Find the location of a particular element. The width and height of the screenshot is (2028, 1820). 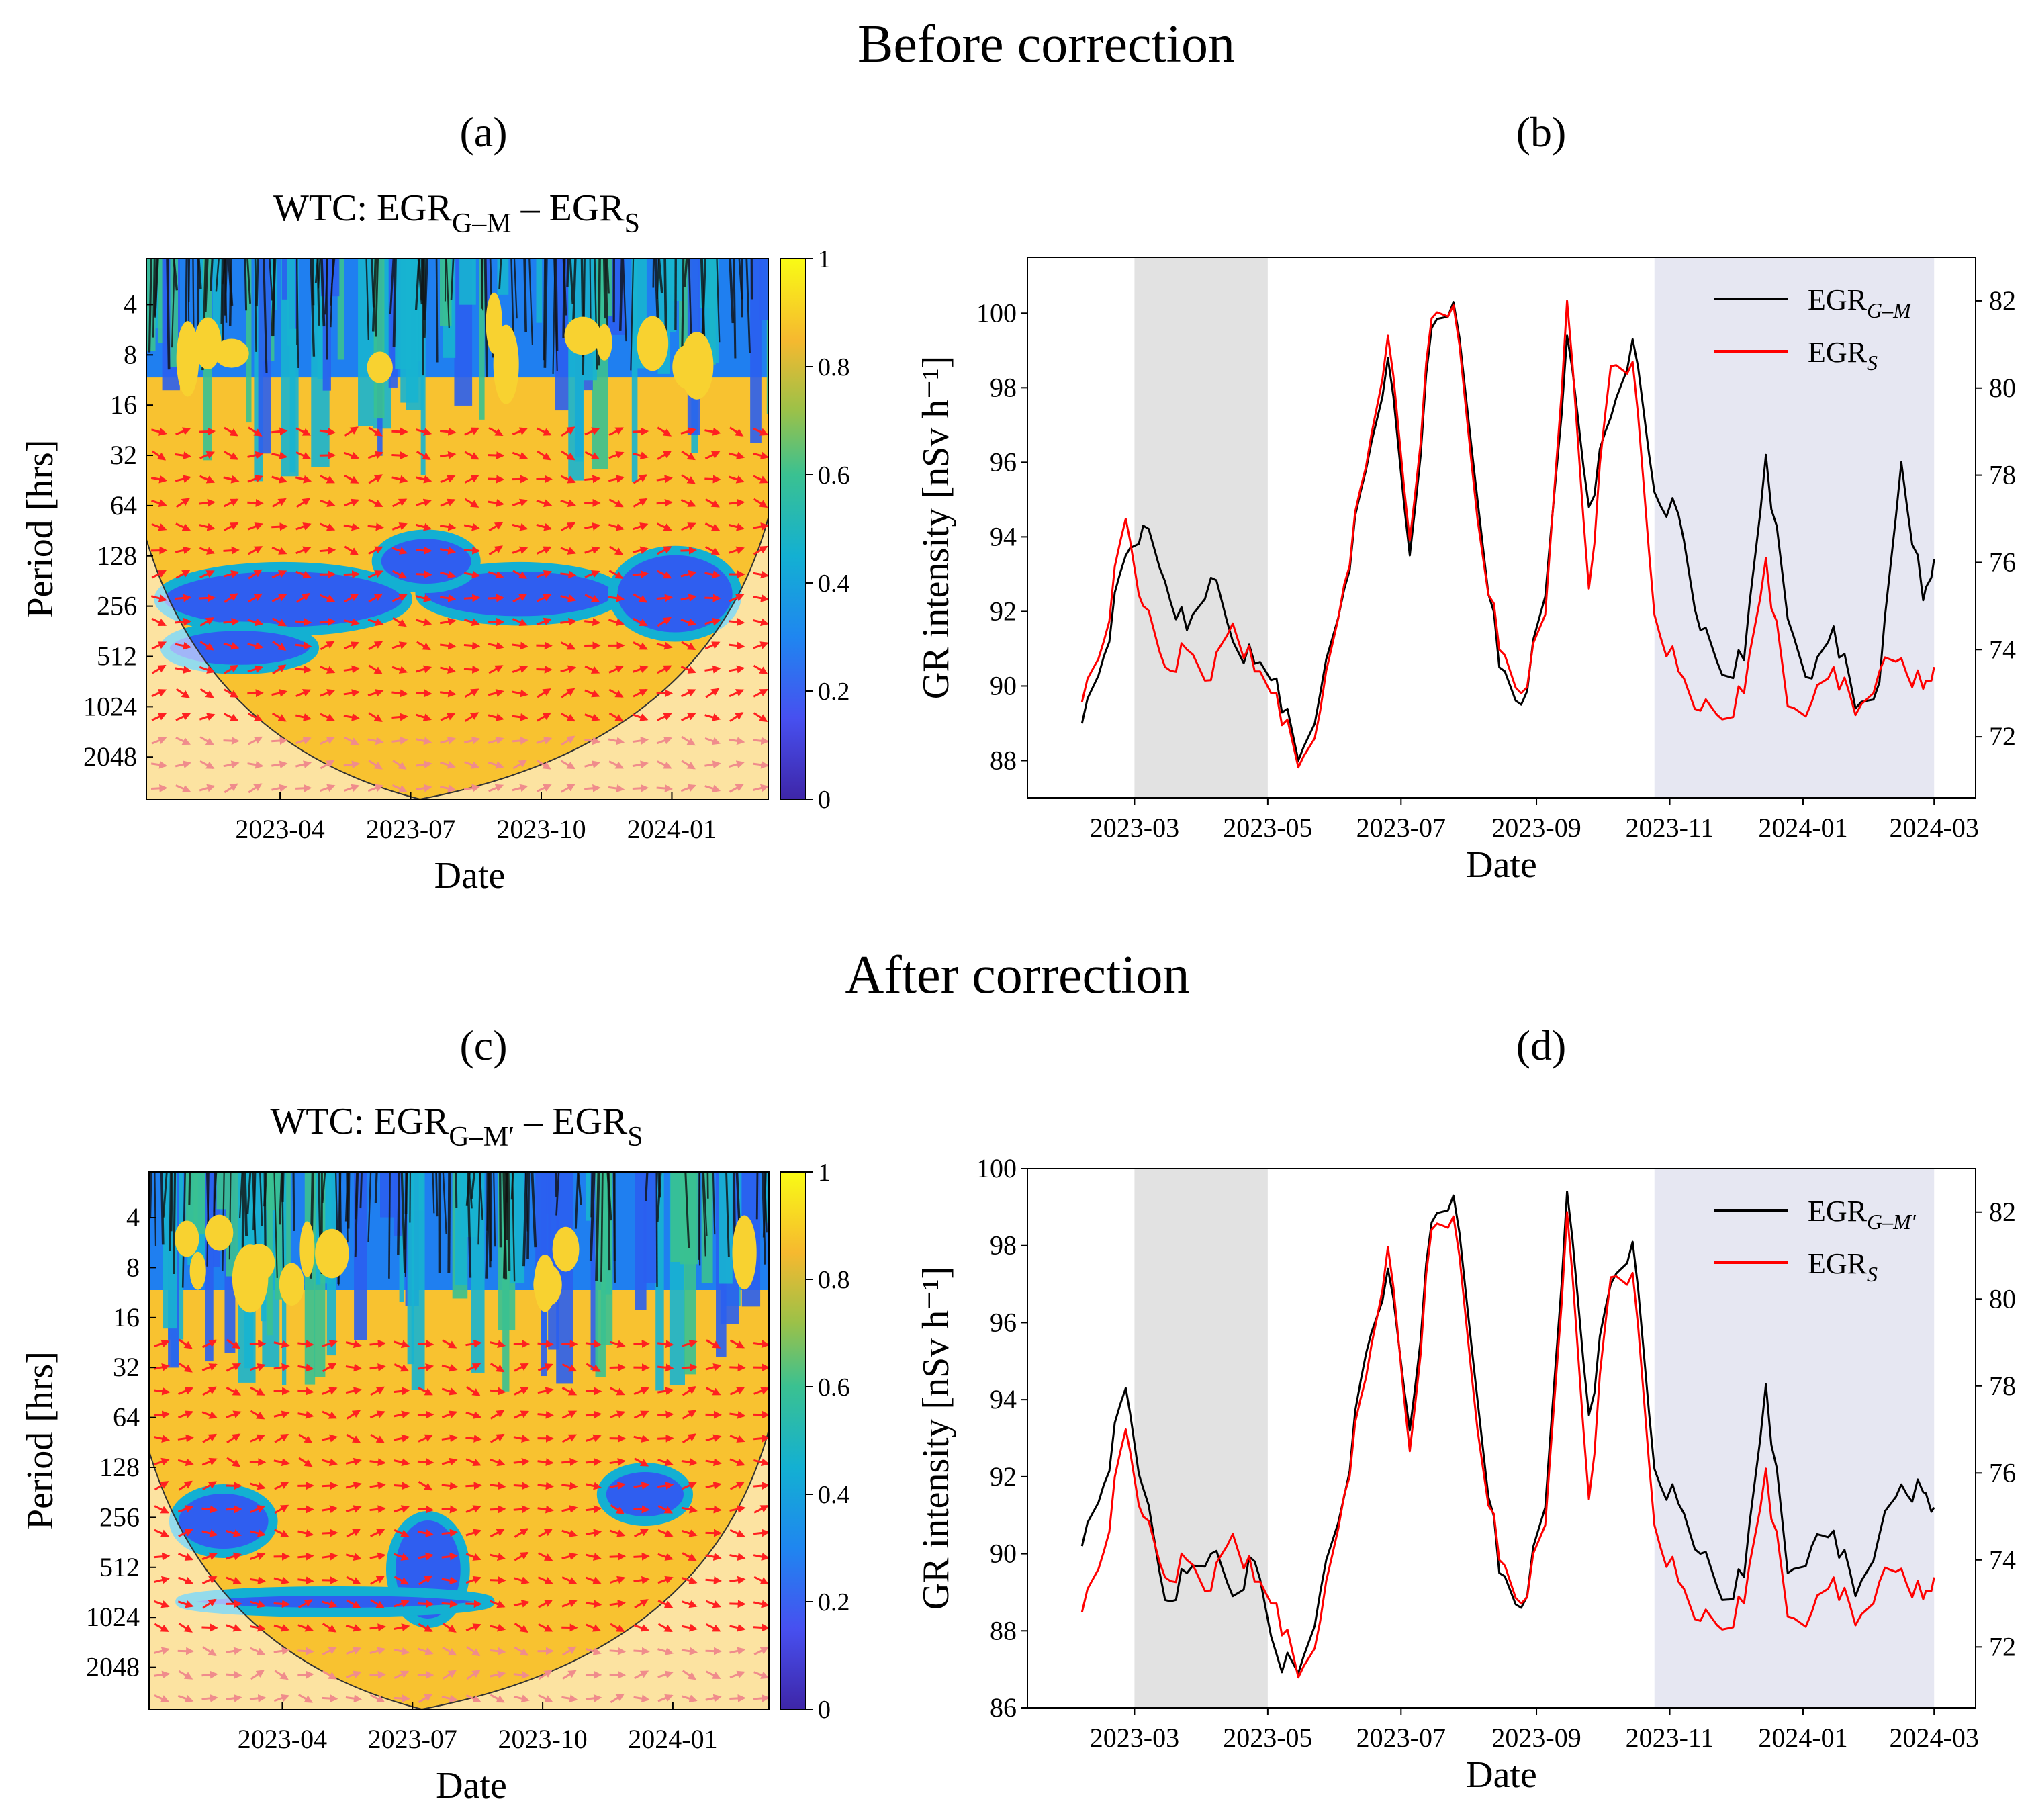

x-tick-label: 2024-03 is located at coordinates (1934, 1738).